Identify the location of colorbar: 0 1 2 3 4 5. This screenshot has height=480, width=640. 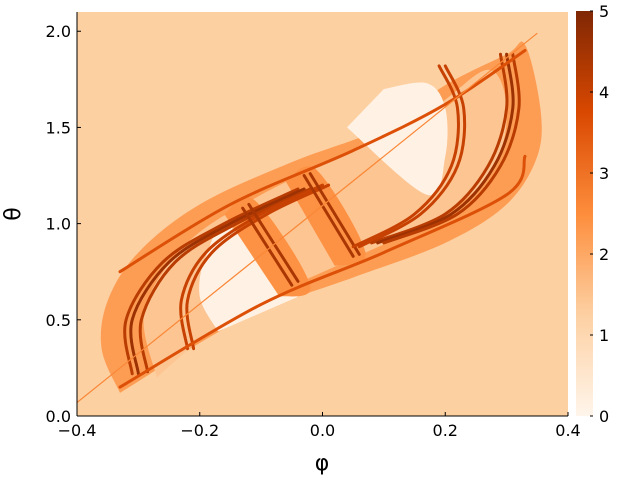
(592, 214).